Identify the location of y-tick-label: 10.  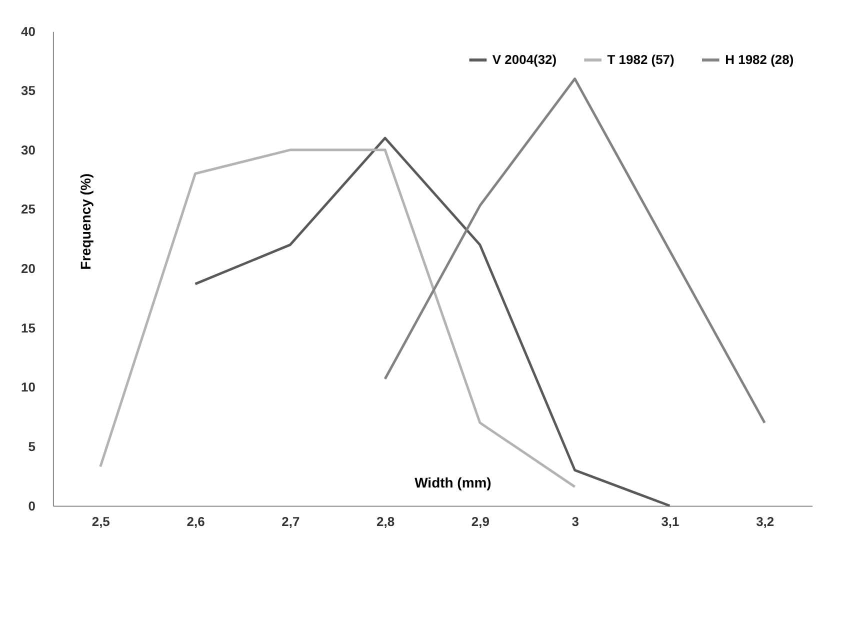
(28, 387).